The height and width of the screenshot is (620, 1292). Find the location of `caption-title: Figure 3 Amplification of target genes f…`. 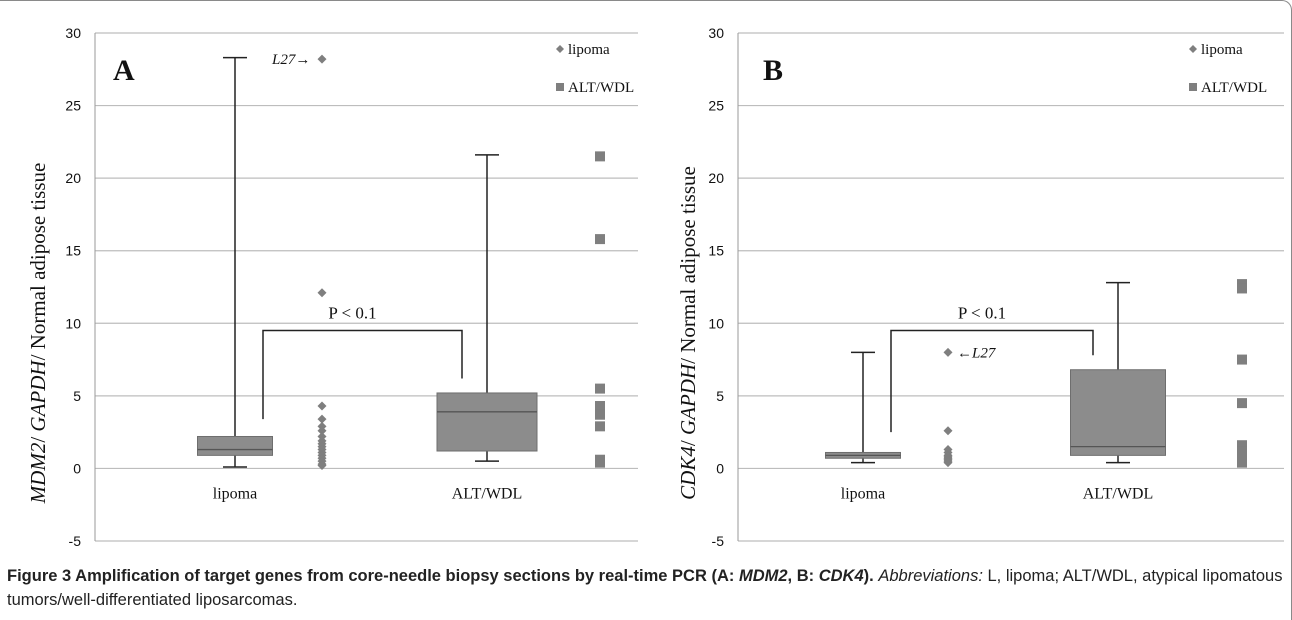

caption-title: Figure 3 Amplification of target genes f… is located at coordinates (440, 576).